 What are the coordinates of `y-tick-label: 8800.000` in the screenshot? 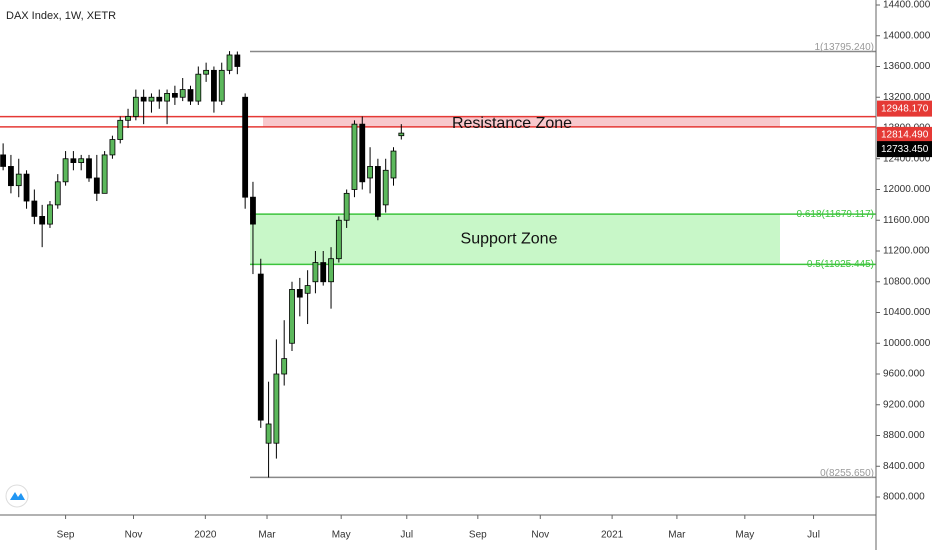 It's located at (904, 435).